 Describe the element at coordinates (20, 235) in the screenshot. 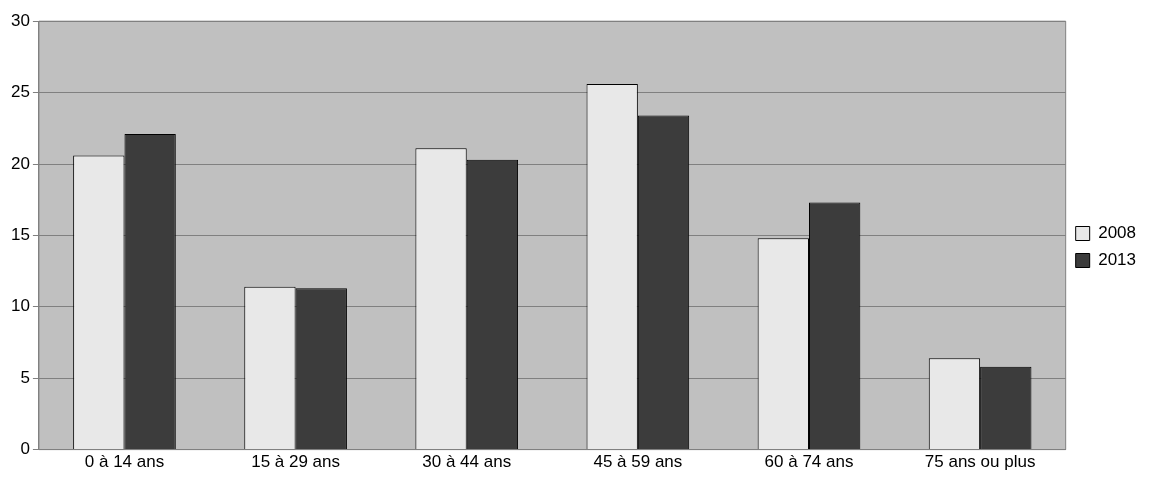

I see `y-tick-label: 15` at that location.